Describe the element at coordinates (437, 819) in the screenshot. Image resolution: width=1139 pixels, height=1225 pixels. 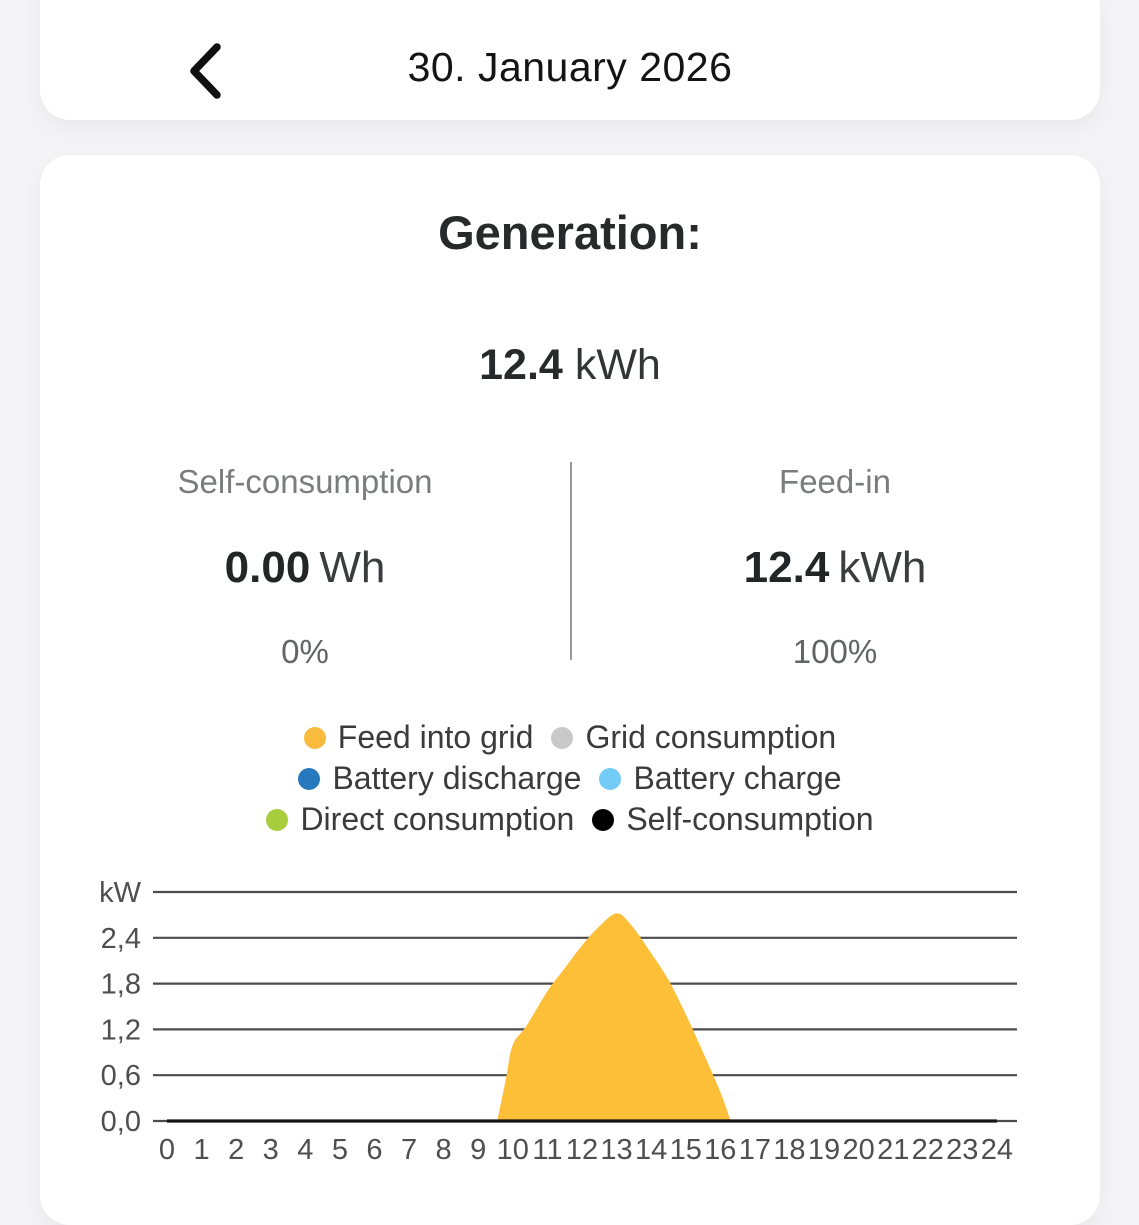
I see `legend-label: Direct consumption` at that location.